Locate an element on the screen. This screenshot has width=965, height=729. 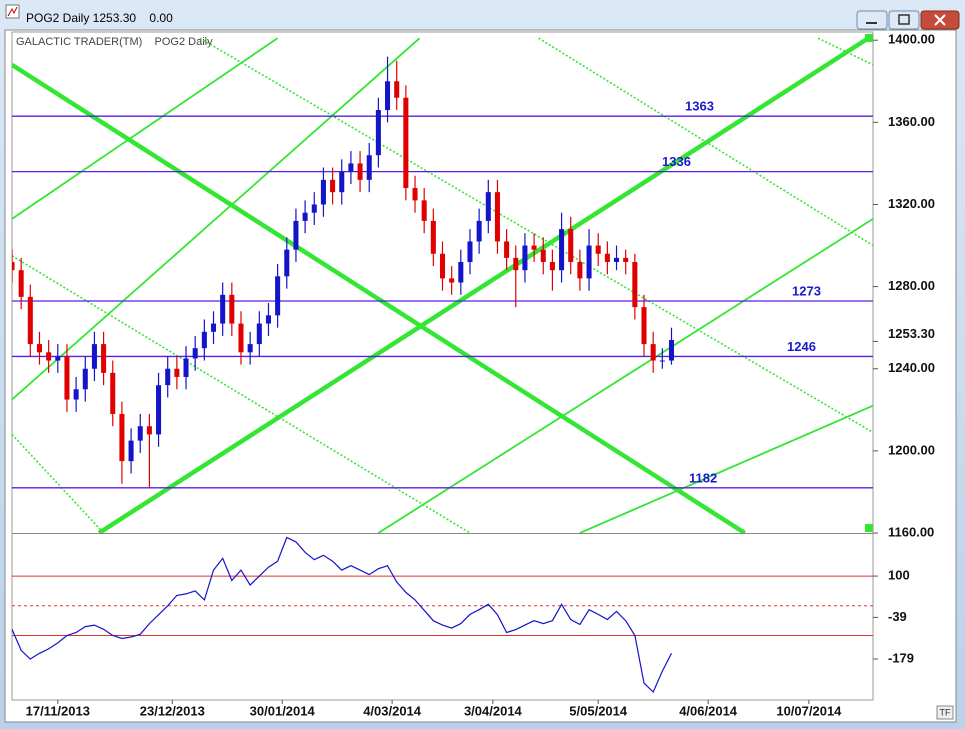
y2-tick-label: 100 is located at coordinates (899, 575).